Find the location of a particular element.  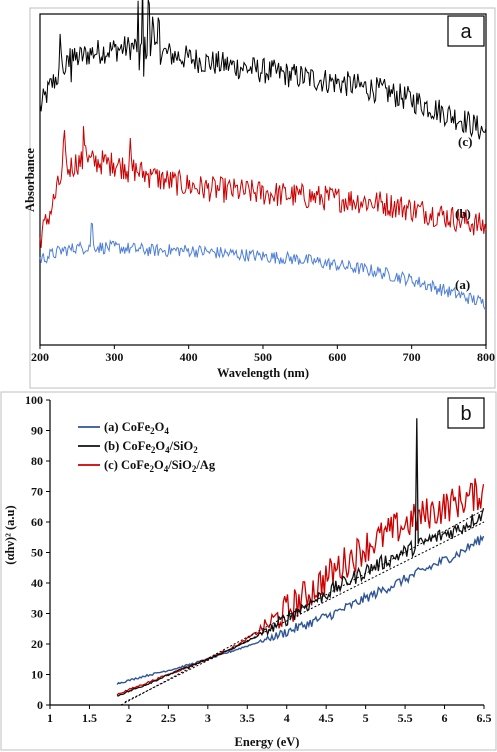

x-tick-label: 6 is located at coordinates (445, 718).